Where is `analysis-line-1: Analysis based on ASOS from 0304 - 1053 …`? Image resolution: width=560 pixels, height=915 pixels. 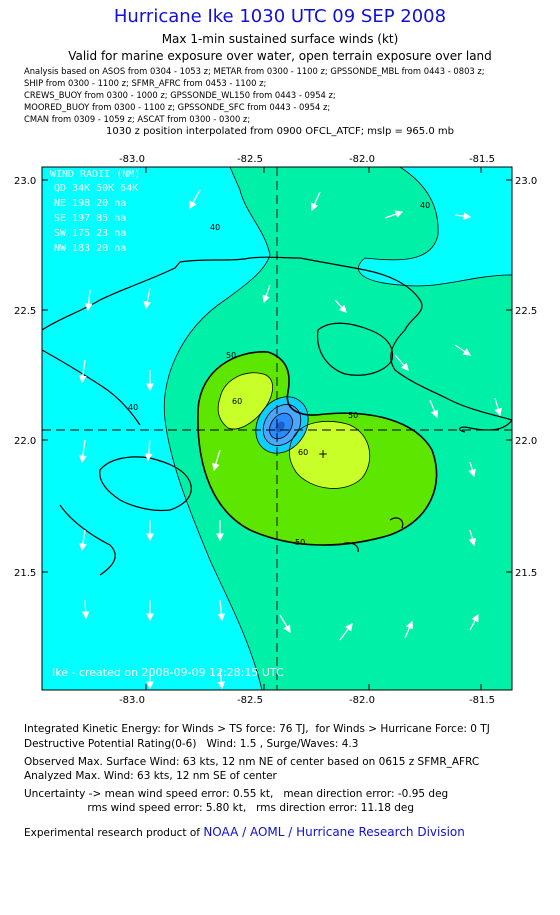
analysis-line-1: Analysis based on ASOS from 0304 - 1053 … is located at coordinates (254, 71).